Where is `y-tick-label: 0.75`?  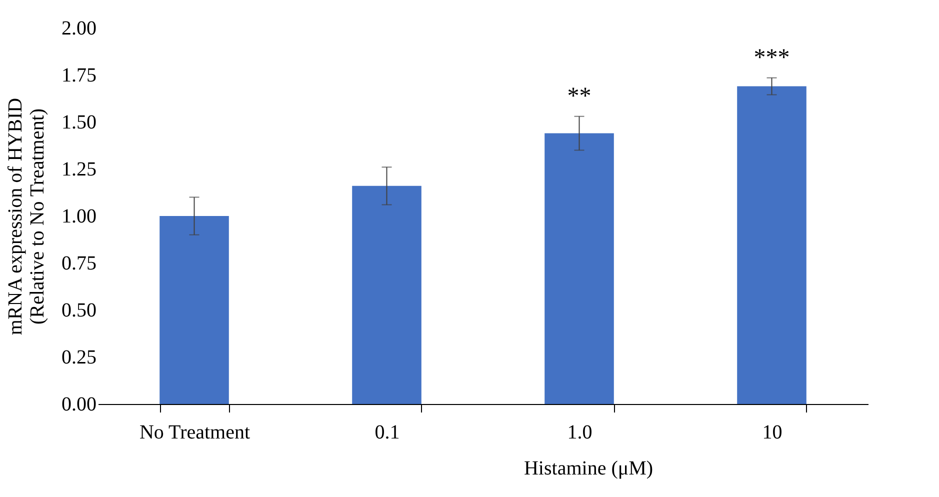
y-tick-label: 0.75 is located at coordinates (79, 263).